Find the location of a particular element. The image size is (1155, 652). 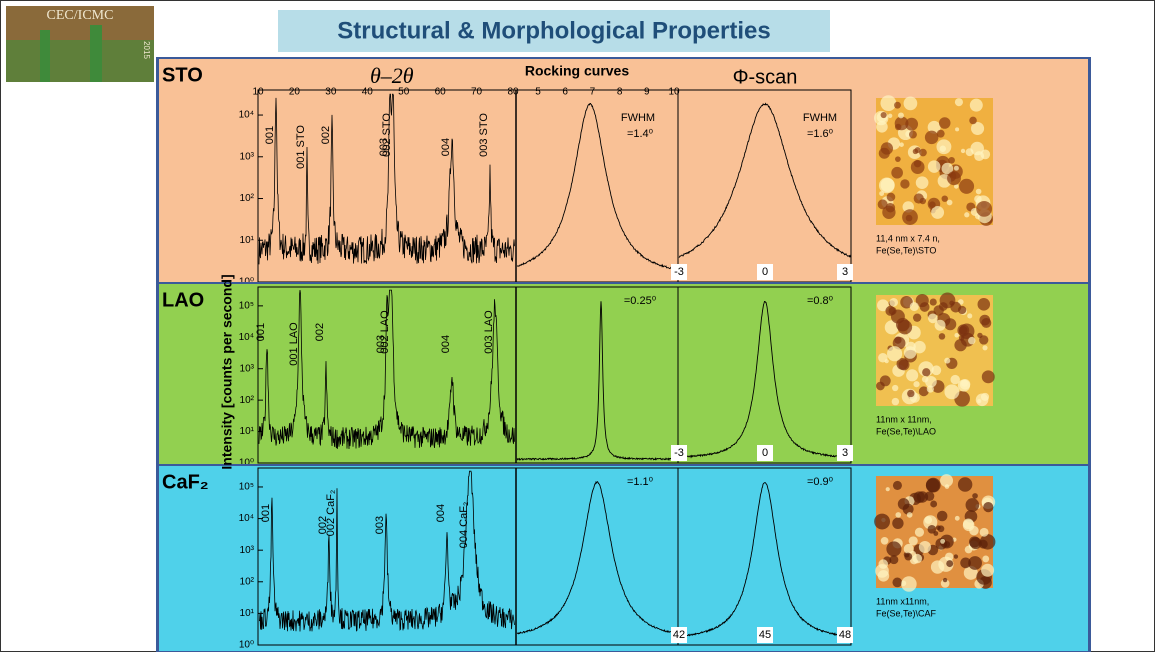

phi-width: =1.6⁰ is located at coordinates (820, 134).